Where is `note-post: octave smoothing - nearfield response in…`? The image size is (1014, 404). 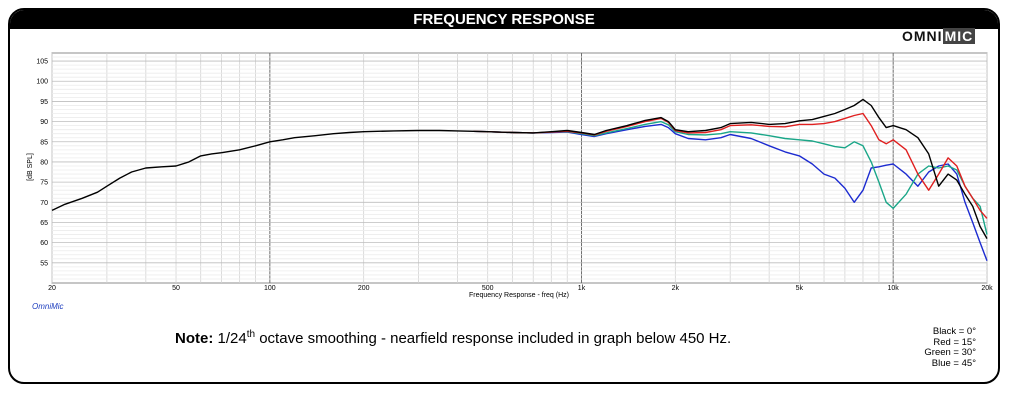 note-post: octave smoothing - nearfield response in… is located at coordinates (493, 338).